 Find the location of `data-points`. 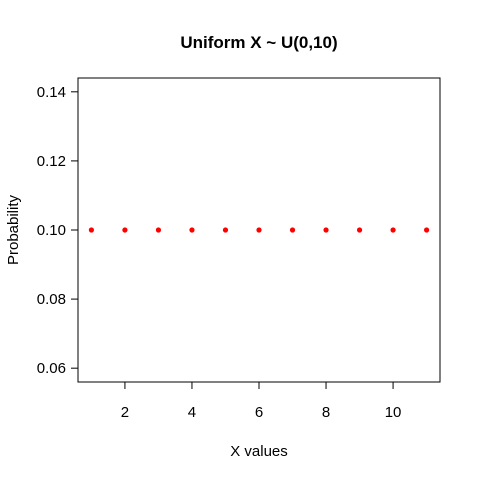

data-points is located at coordinates (259, 230).